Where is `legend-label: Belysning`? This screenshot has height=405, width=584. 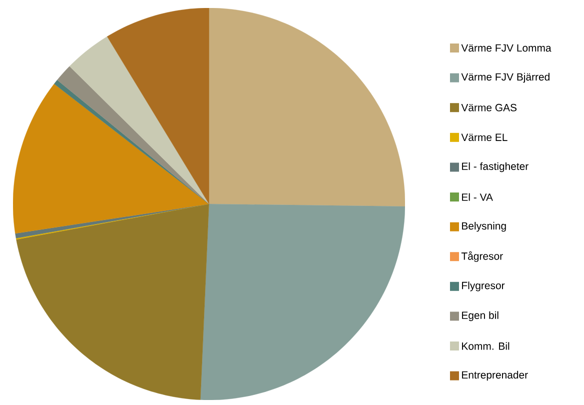 legend-label: Belysning is located at coordinates (484, 227).